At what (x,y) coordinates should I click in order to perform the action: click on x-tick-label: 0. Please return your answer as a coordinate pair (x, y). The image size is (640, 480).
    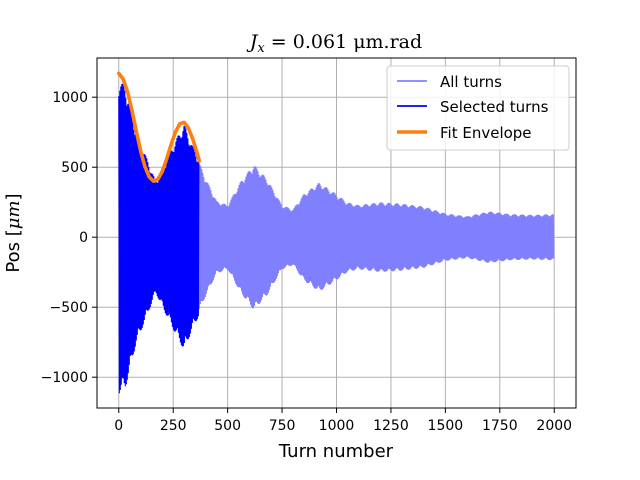
    Looking at the image, I should click on (118, 426).